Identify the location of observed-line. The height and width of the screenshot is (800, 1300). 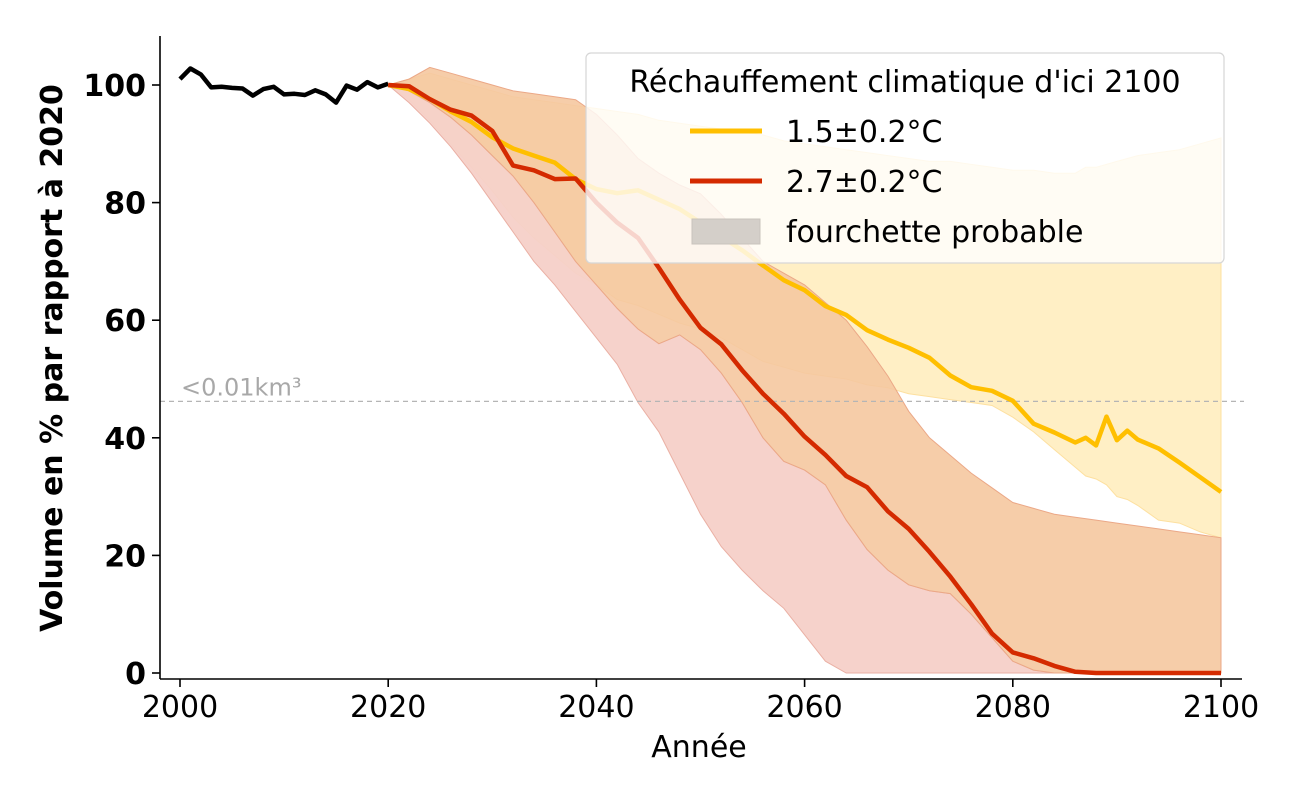
(283, 85).